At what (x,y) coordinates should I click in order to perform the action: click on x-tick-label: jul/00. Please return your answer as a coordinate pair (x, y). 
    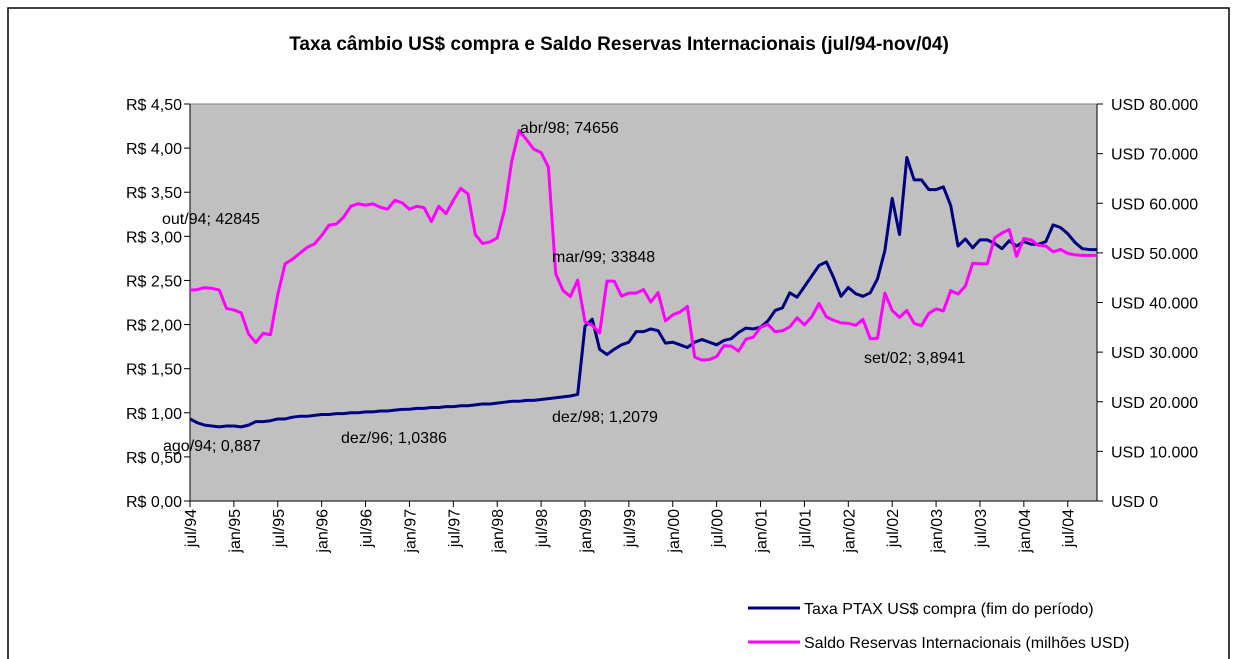
    Looking at the image, I should click on (718, 528).